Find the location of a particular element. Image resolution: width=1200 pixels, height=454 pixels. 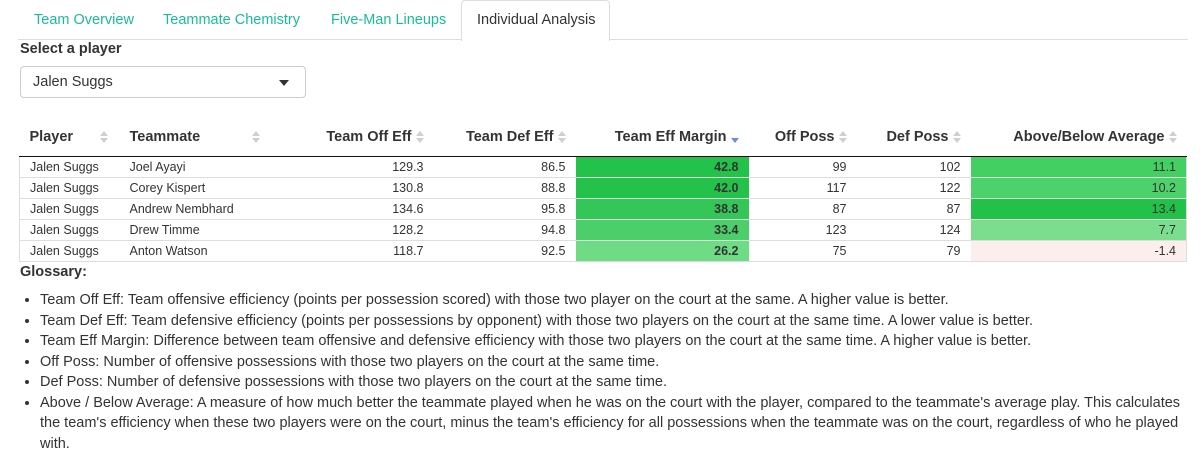

cell-team-eff-margin: 38.8 is located at coordinates (662, 208).